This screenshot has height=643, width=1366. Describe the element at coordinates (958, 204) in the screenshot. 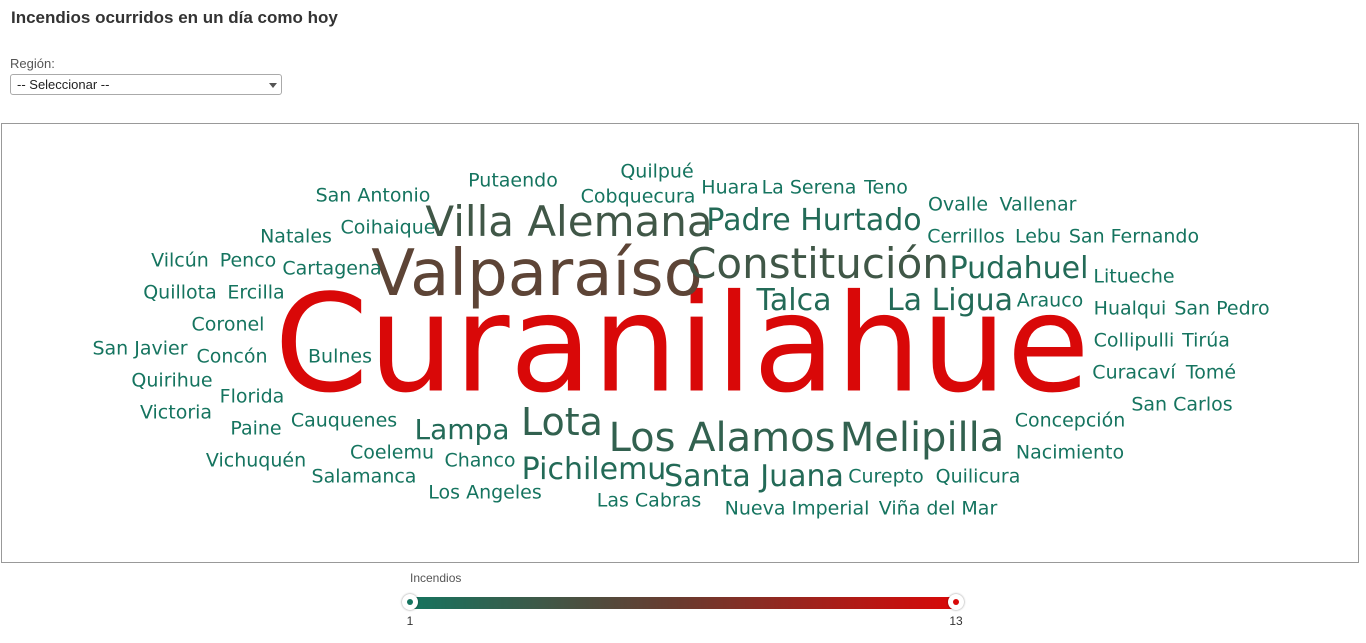

I see `cloud-word: Ovalle` at that location.